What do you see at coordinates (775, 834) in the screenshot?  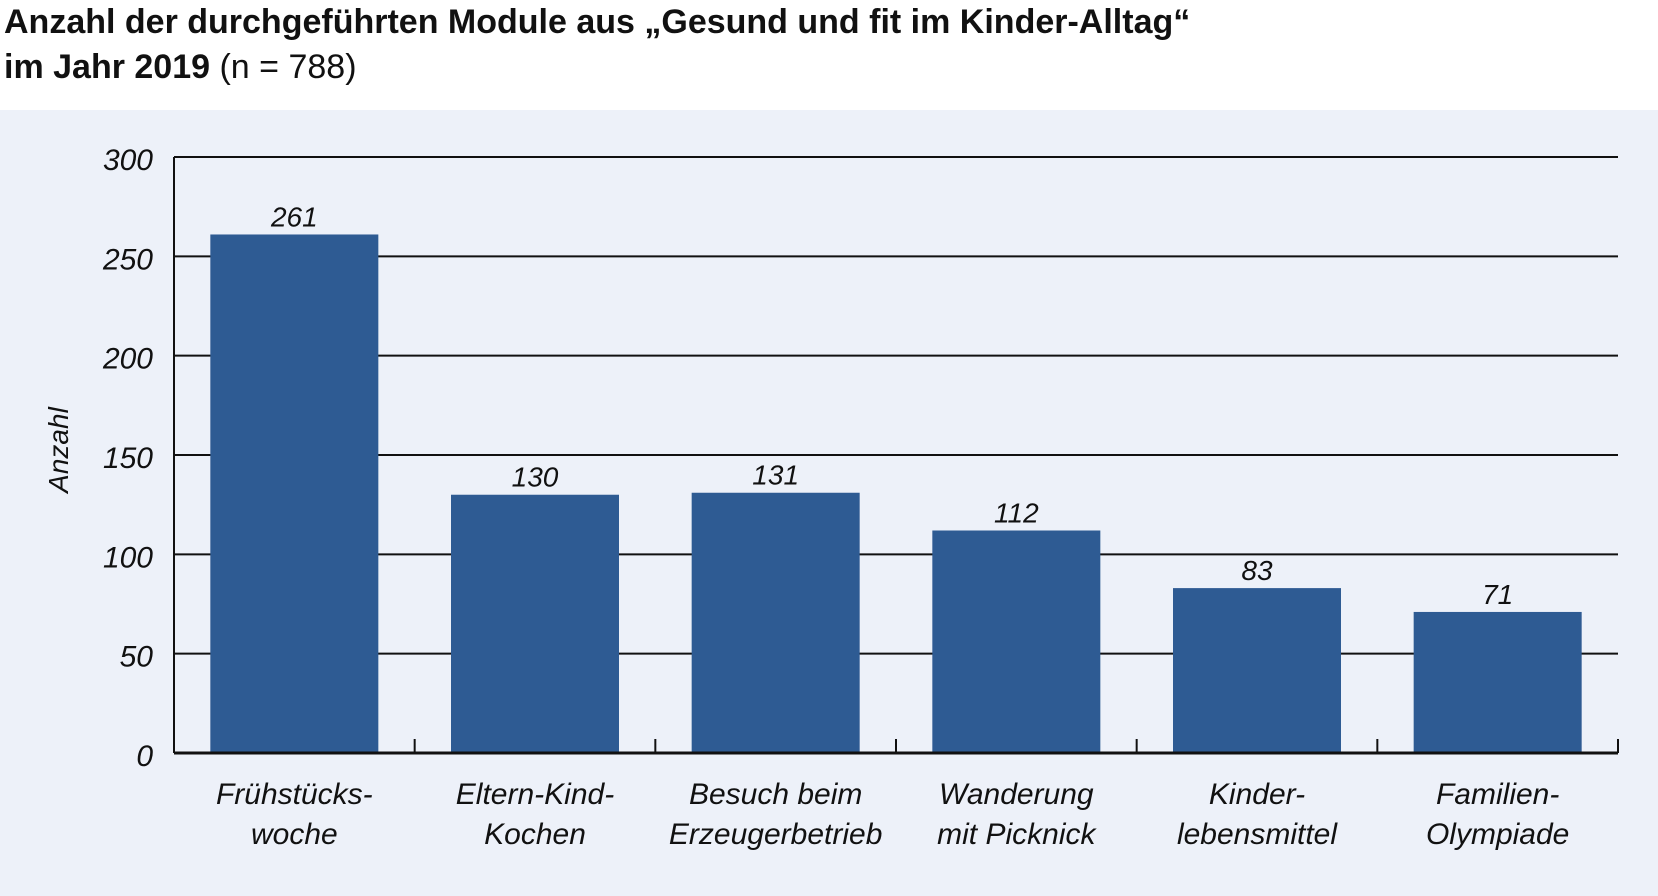 I see `x-tick-label-line: Erzeugerbetrieb` at bounding box center [775, 834].